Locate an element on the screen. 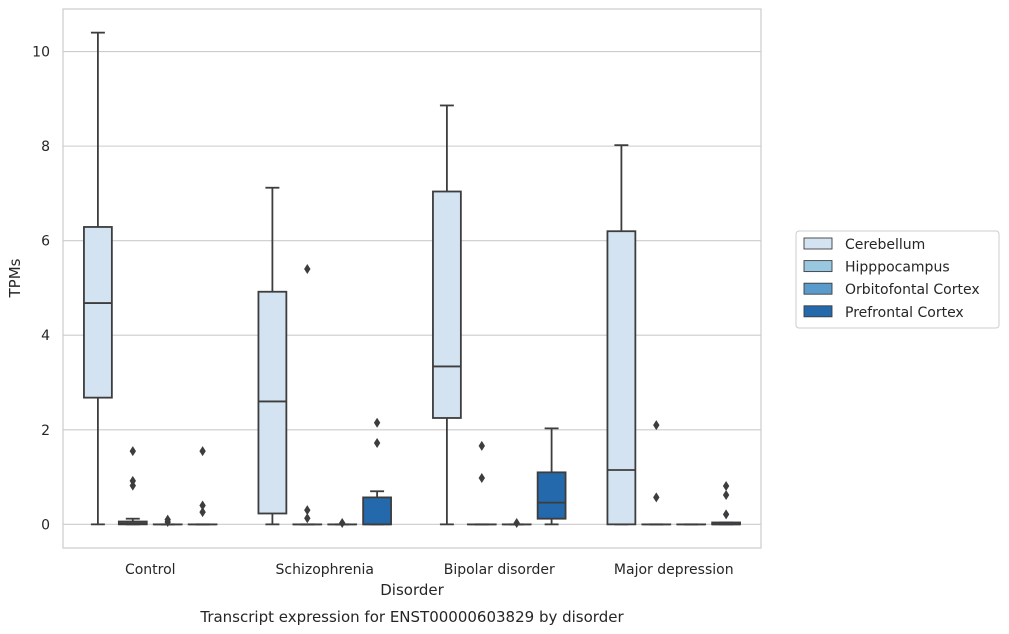 The width and height of the screenshot is (1009, 634). x-axis-label: Disorder is located at coordinates (412, 590).